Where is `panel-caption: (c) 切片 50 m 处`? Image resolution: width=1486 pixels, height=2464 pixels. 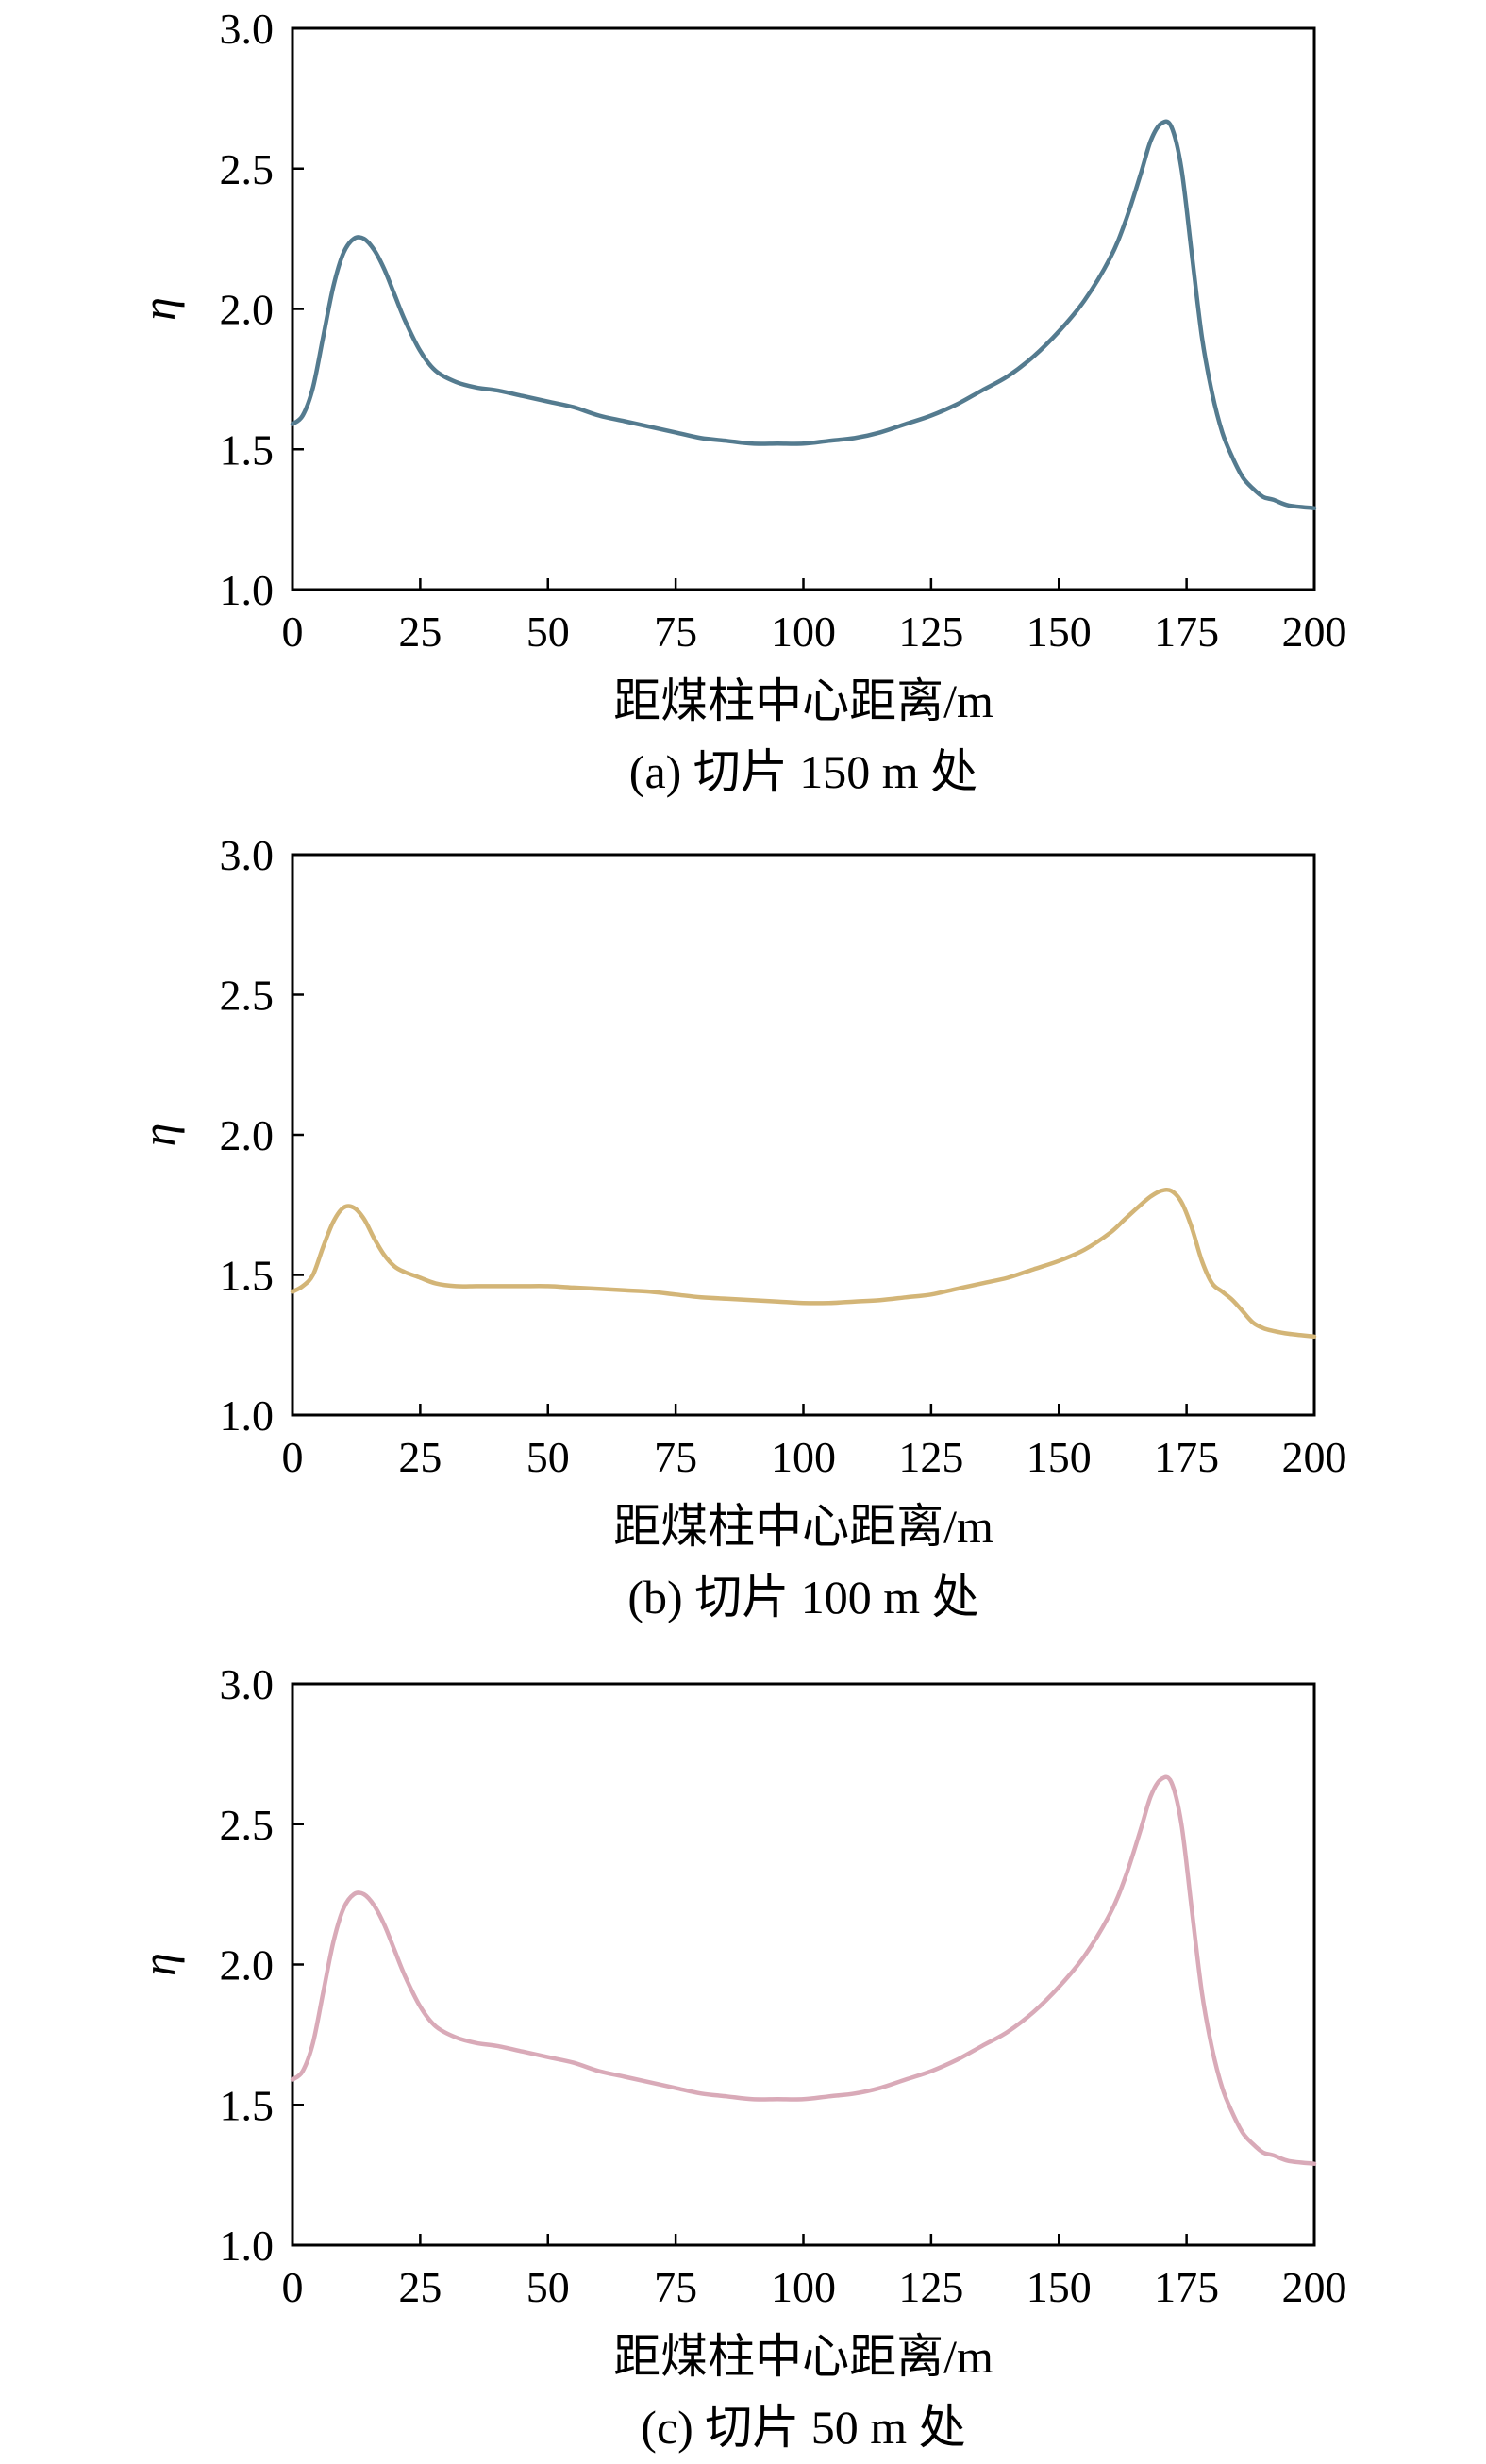
panel-caption: (c) 切片 50 m 处 is located at coordinates (803, 2428).